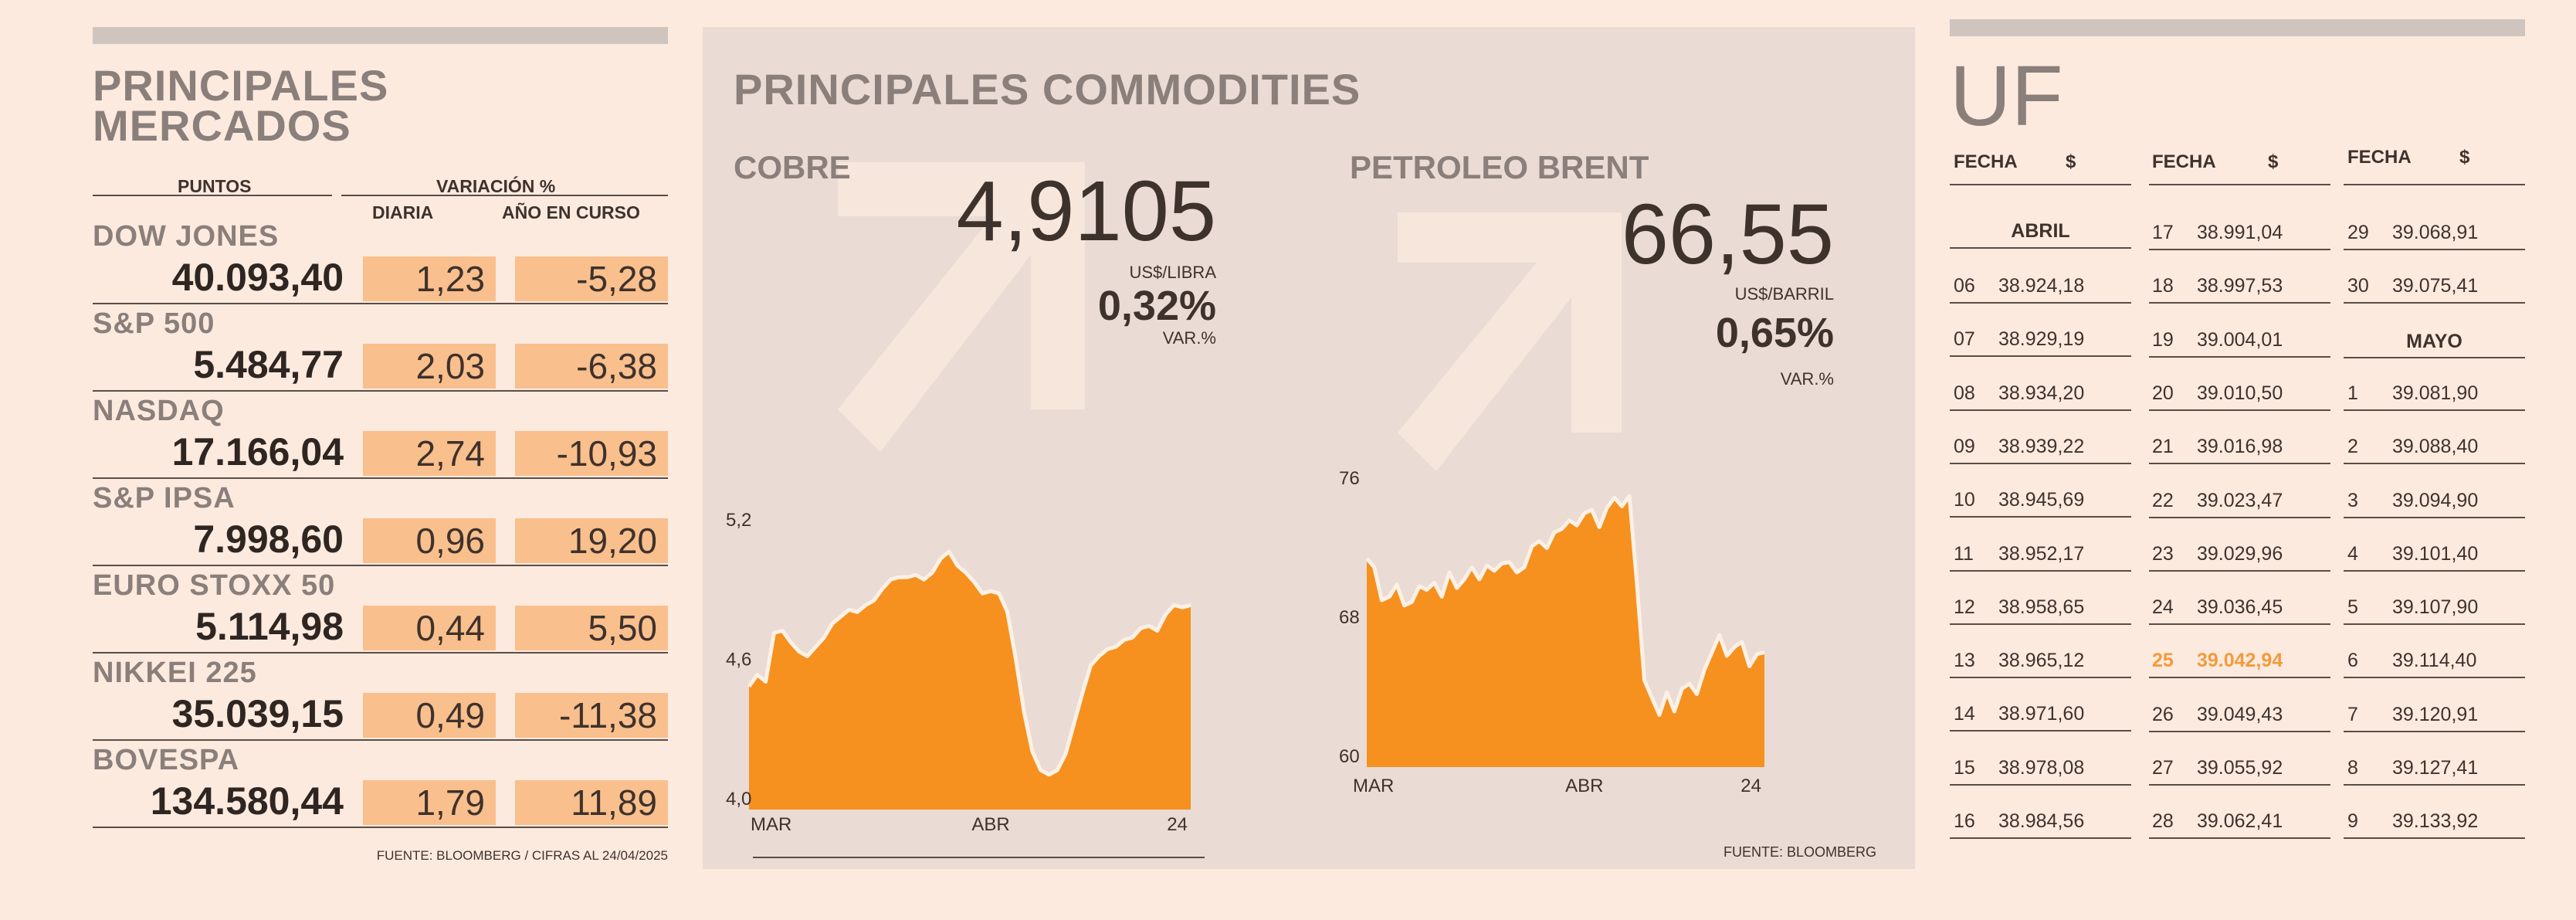 The image size is (2576, 920). What do you see at coordinates (2217, 340) in the screenshot?
I see `uf-row: 19 39.004,01` at bounding box center [2217, 340].